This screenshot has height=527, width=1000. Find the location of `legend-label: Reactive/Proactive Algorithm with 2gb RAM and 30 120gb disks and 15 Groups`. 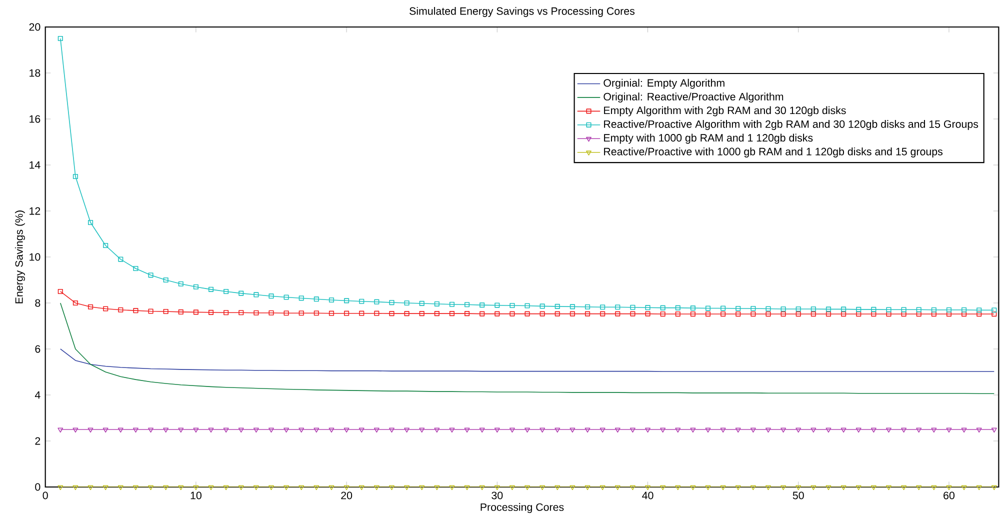

legend-label: Reactive/Proactive Algorithm with 2gb RAM and 30 120gb disks and 15 Groups is located at coordinates (791, 125).